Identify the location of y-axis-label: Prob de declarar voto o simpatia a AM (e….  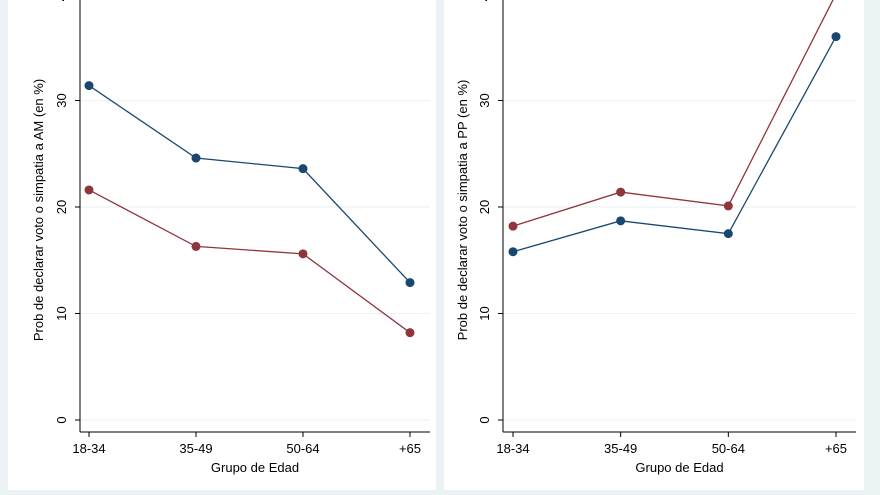
(38, 210).